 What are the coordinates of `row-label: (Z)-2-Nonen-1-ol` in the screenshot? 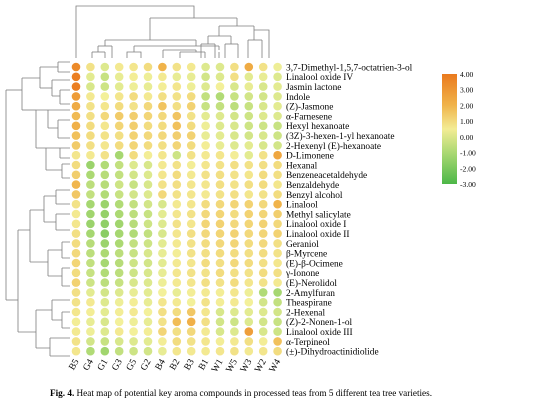 It's located at (319, 322).